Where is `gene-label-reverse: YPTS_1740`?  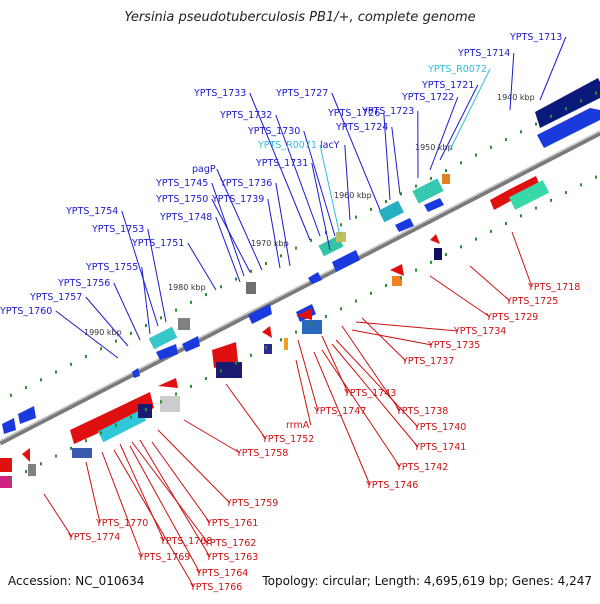
gene-label-reverse: YPTS_1740 is located at coordinates (439, 427).